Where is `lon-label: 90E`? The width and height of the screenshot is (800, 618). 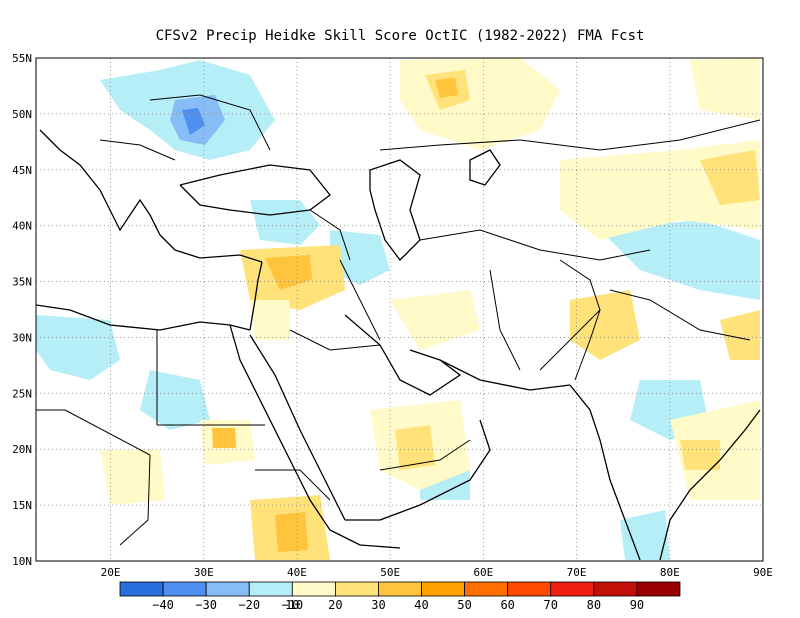 lon-label: 90E is located at coordinates (763, 572).